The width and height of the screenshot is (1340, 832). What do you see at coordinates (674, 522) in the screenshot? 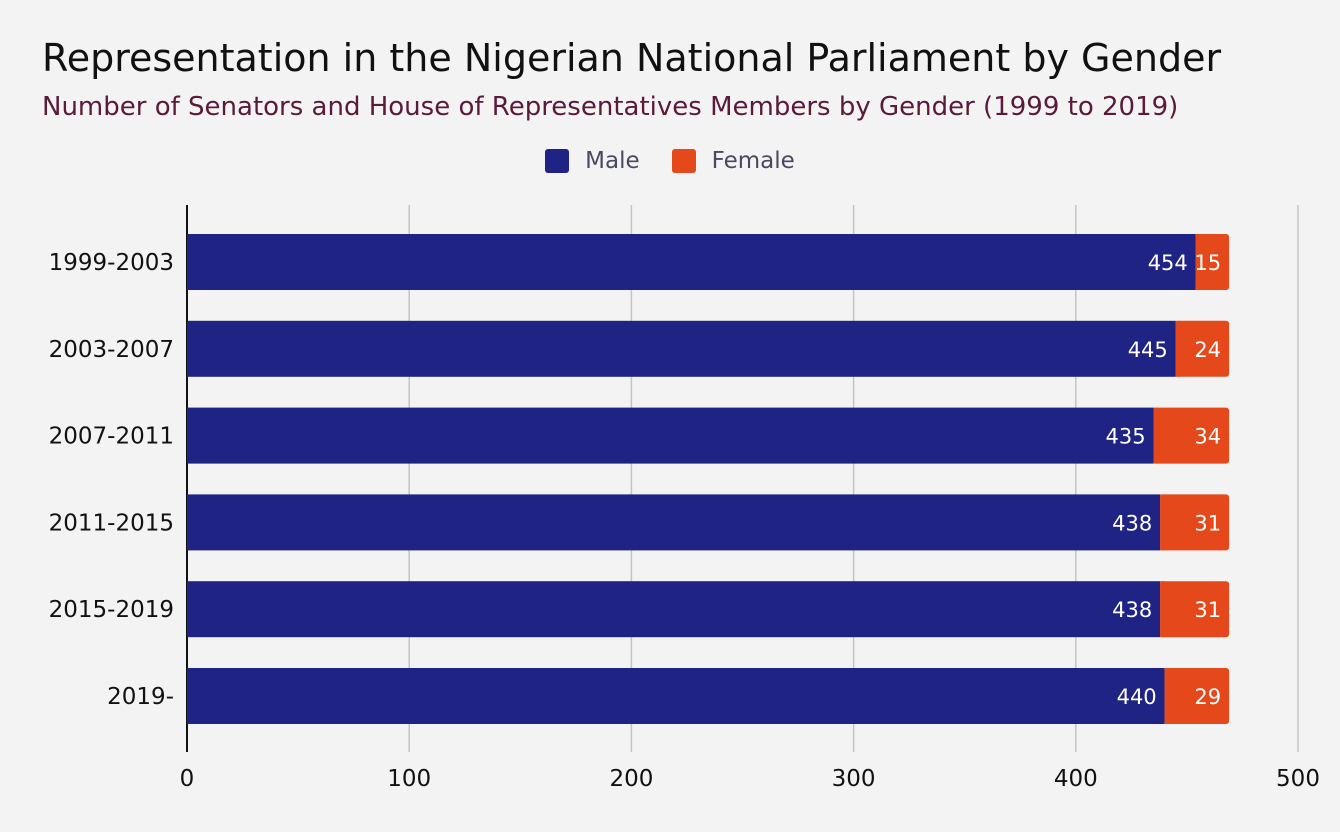
I see `bar-male-2011-2015` at bounding box center [674, 522].